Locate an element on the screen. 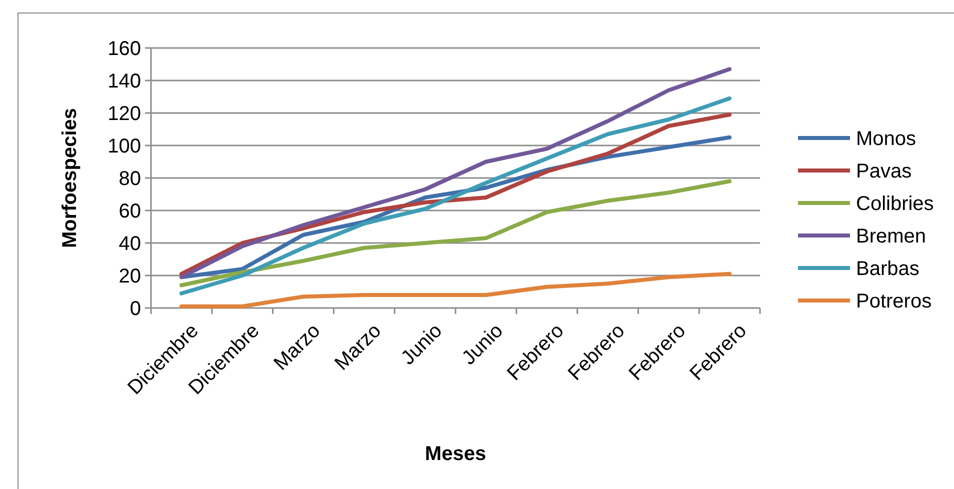 The height and width of the screenshot is (489, 954). legend-label: Pavas is located at coordinates (884, 171).